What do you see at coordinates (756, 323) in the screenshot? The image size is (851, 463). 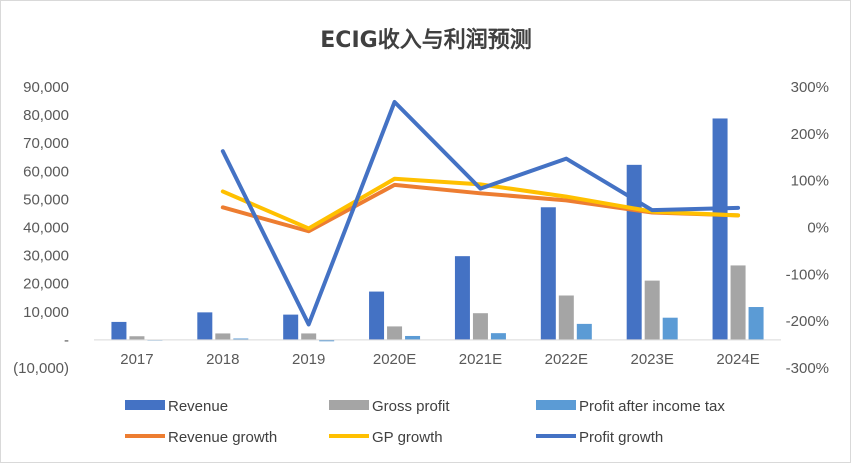 I see `bar-profit-after-income-tax-2024e` at bounding box center [756, 323].